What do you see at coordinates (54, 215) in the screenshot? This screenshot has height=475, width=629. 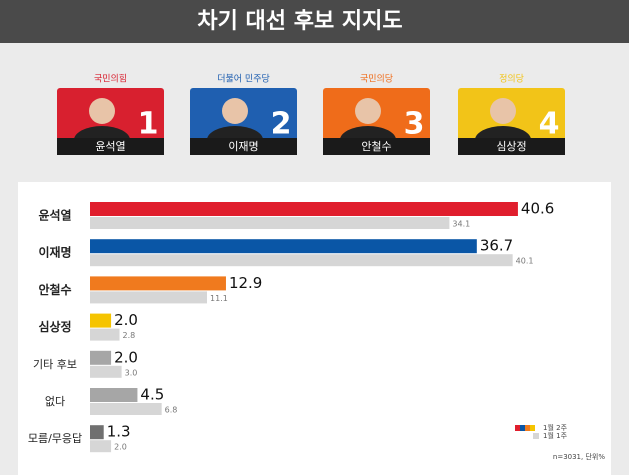 I see `category-label: 윤석열` at bounding box center [54, 215].